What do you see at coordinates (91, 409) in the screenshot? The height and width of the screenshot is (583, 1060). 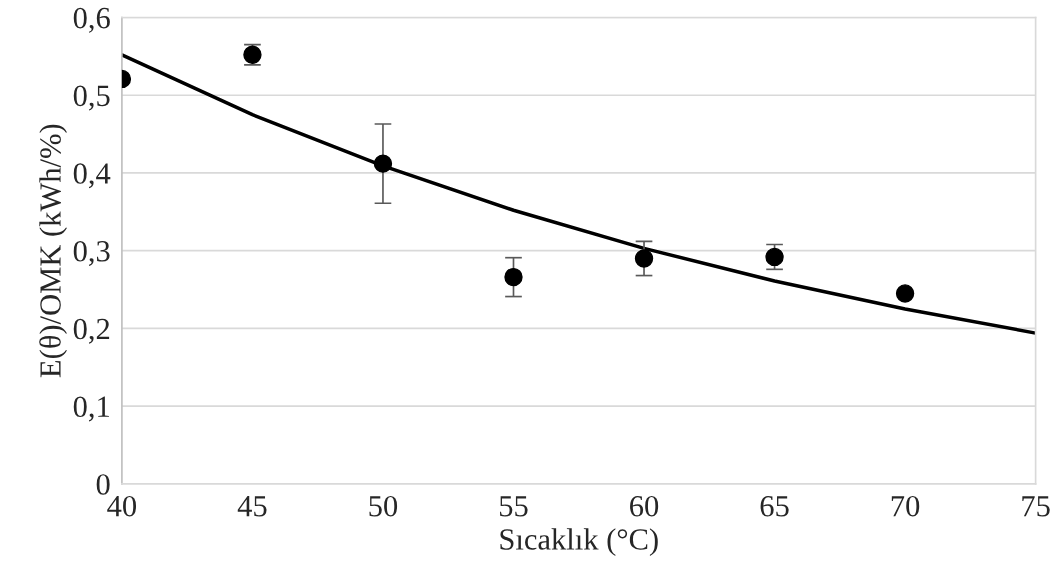 I see `y-tick-label: 0,1` at bounding box center [91, 409].